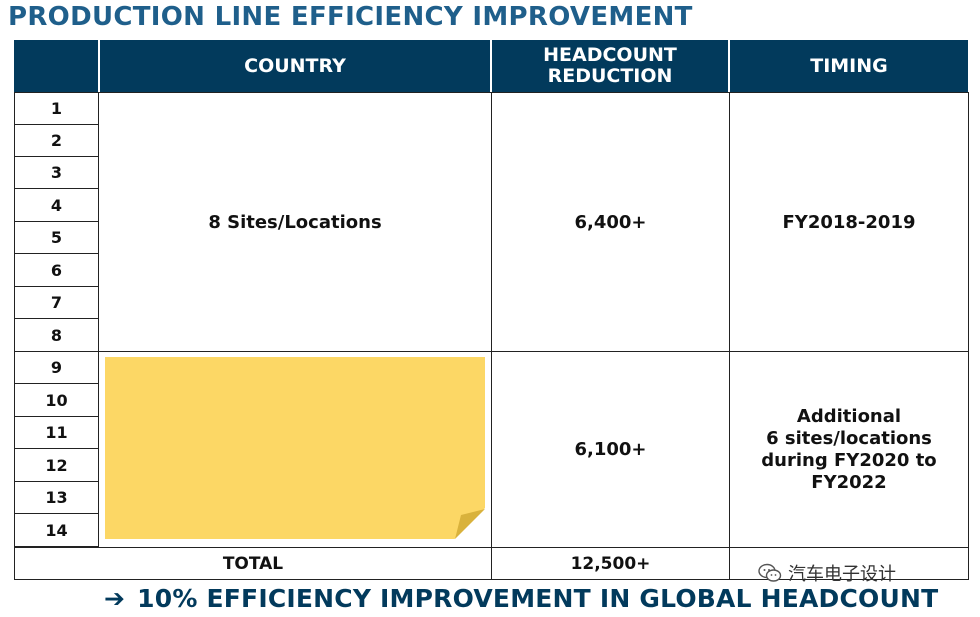 The image size is (980, 617). Describe the element at coordinates (56, 432) in the screenshot. I see `row-number: 11` at that location.